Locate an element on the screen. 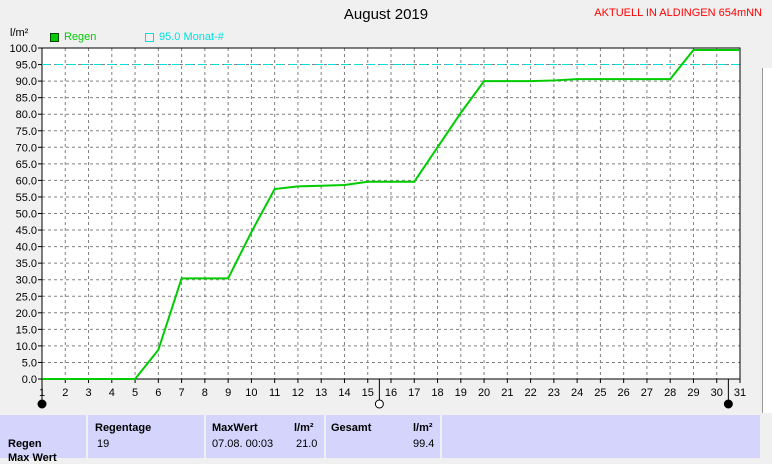 This screenshot has height=464, width=772. x-tick-label: 16 is located at coordinates (391, 393).